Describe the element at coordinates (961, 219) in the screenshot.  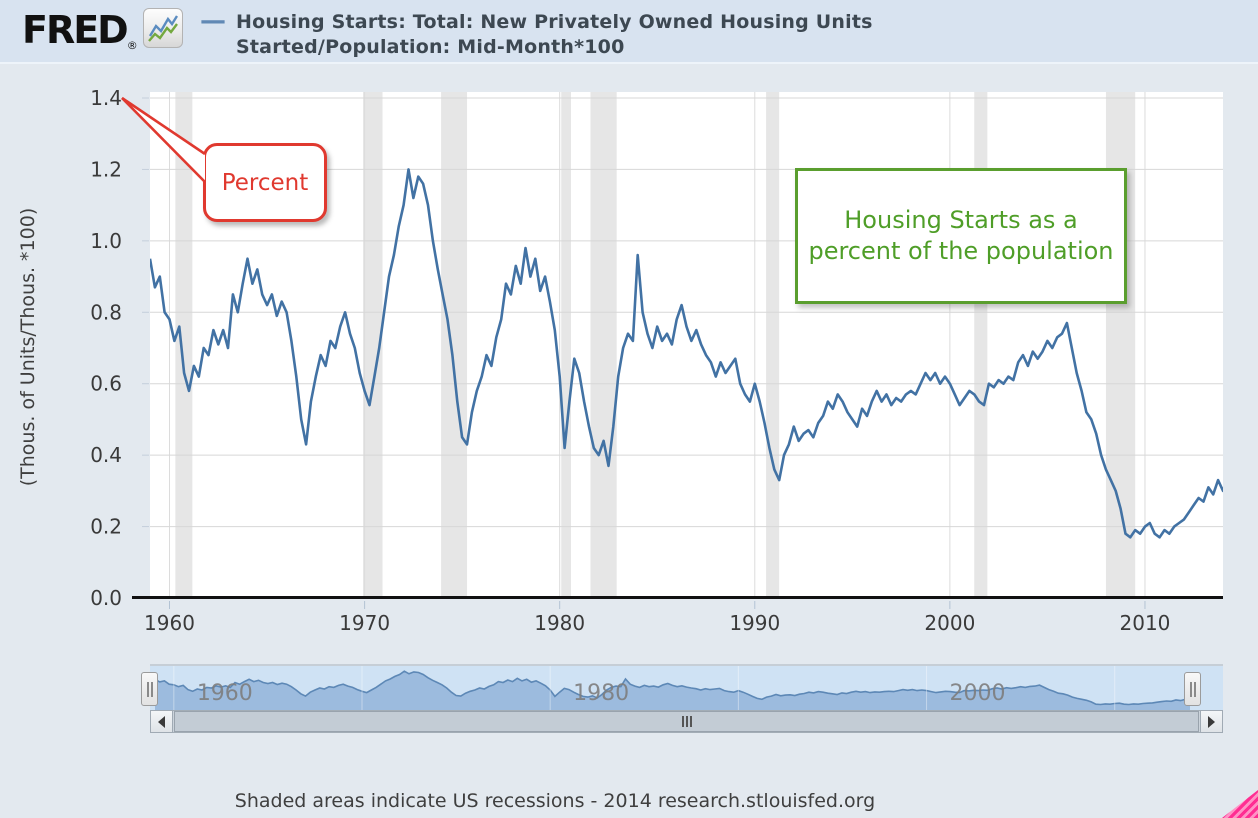
I see `housing-starts-note-line1: Housing Starts as a` at that location.